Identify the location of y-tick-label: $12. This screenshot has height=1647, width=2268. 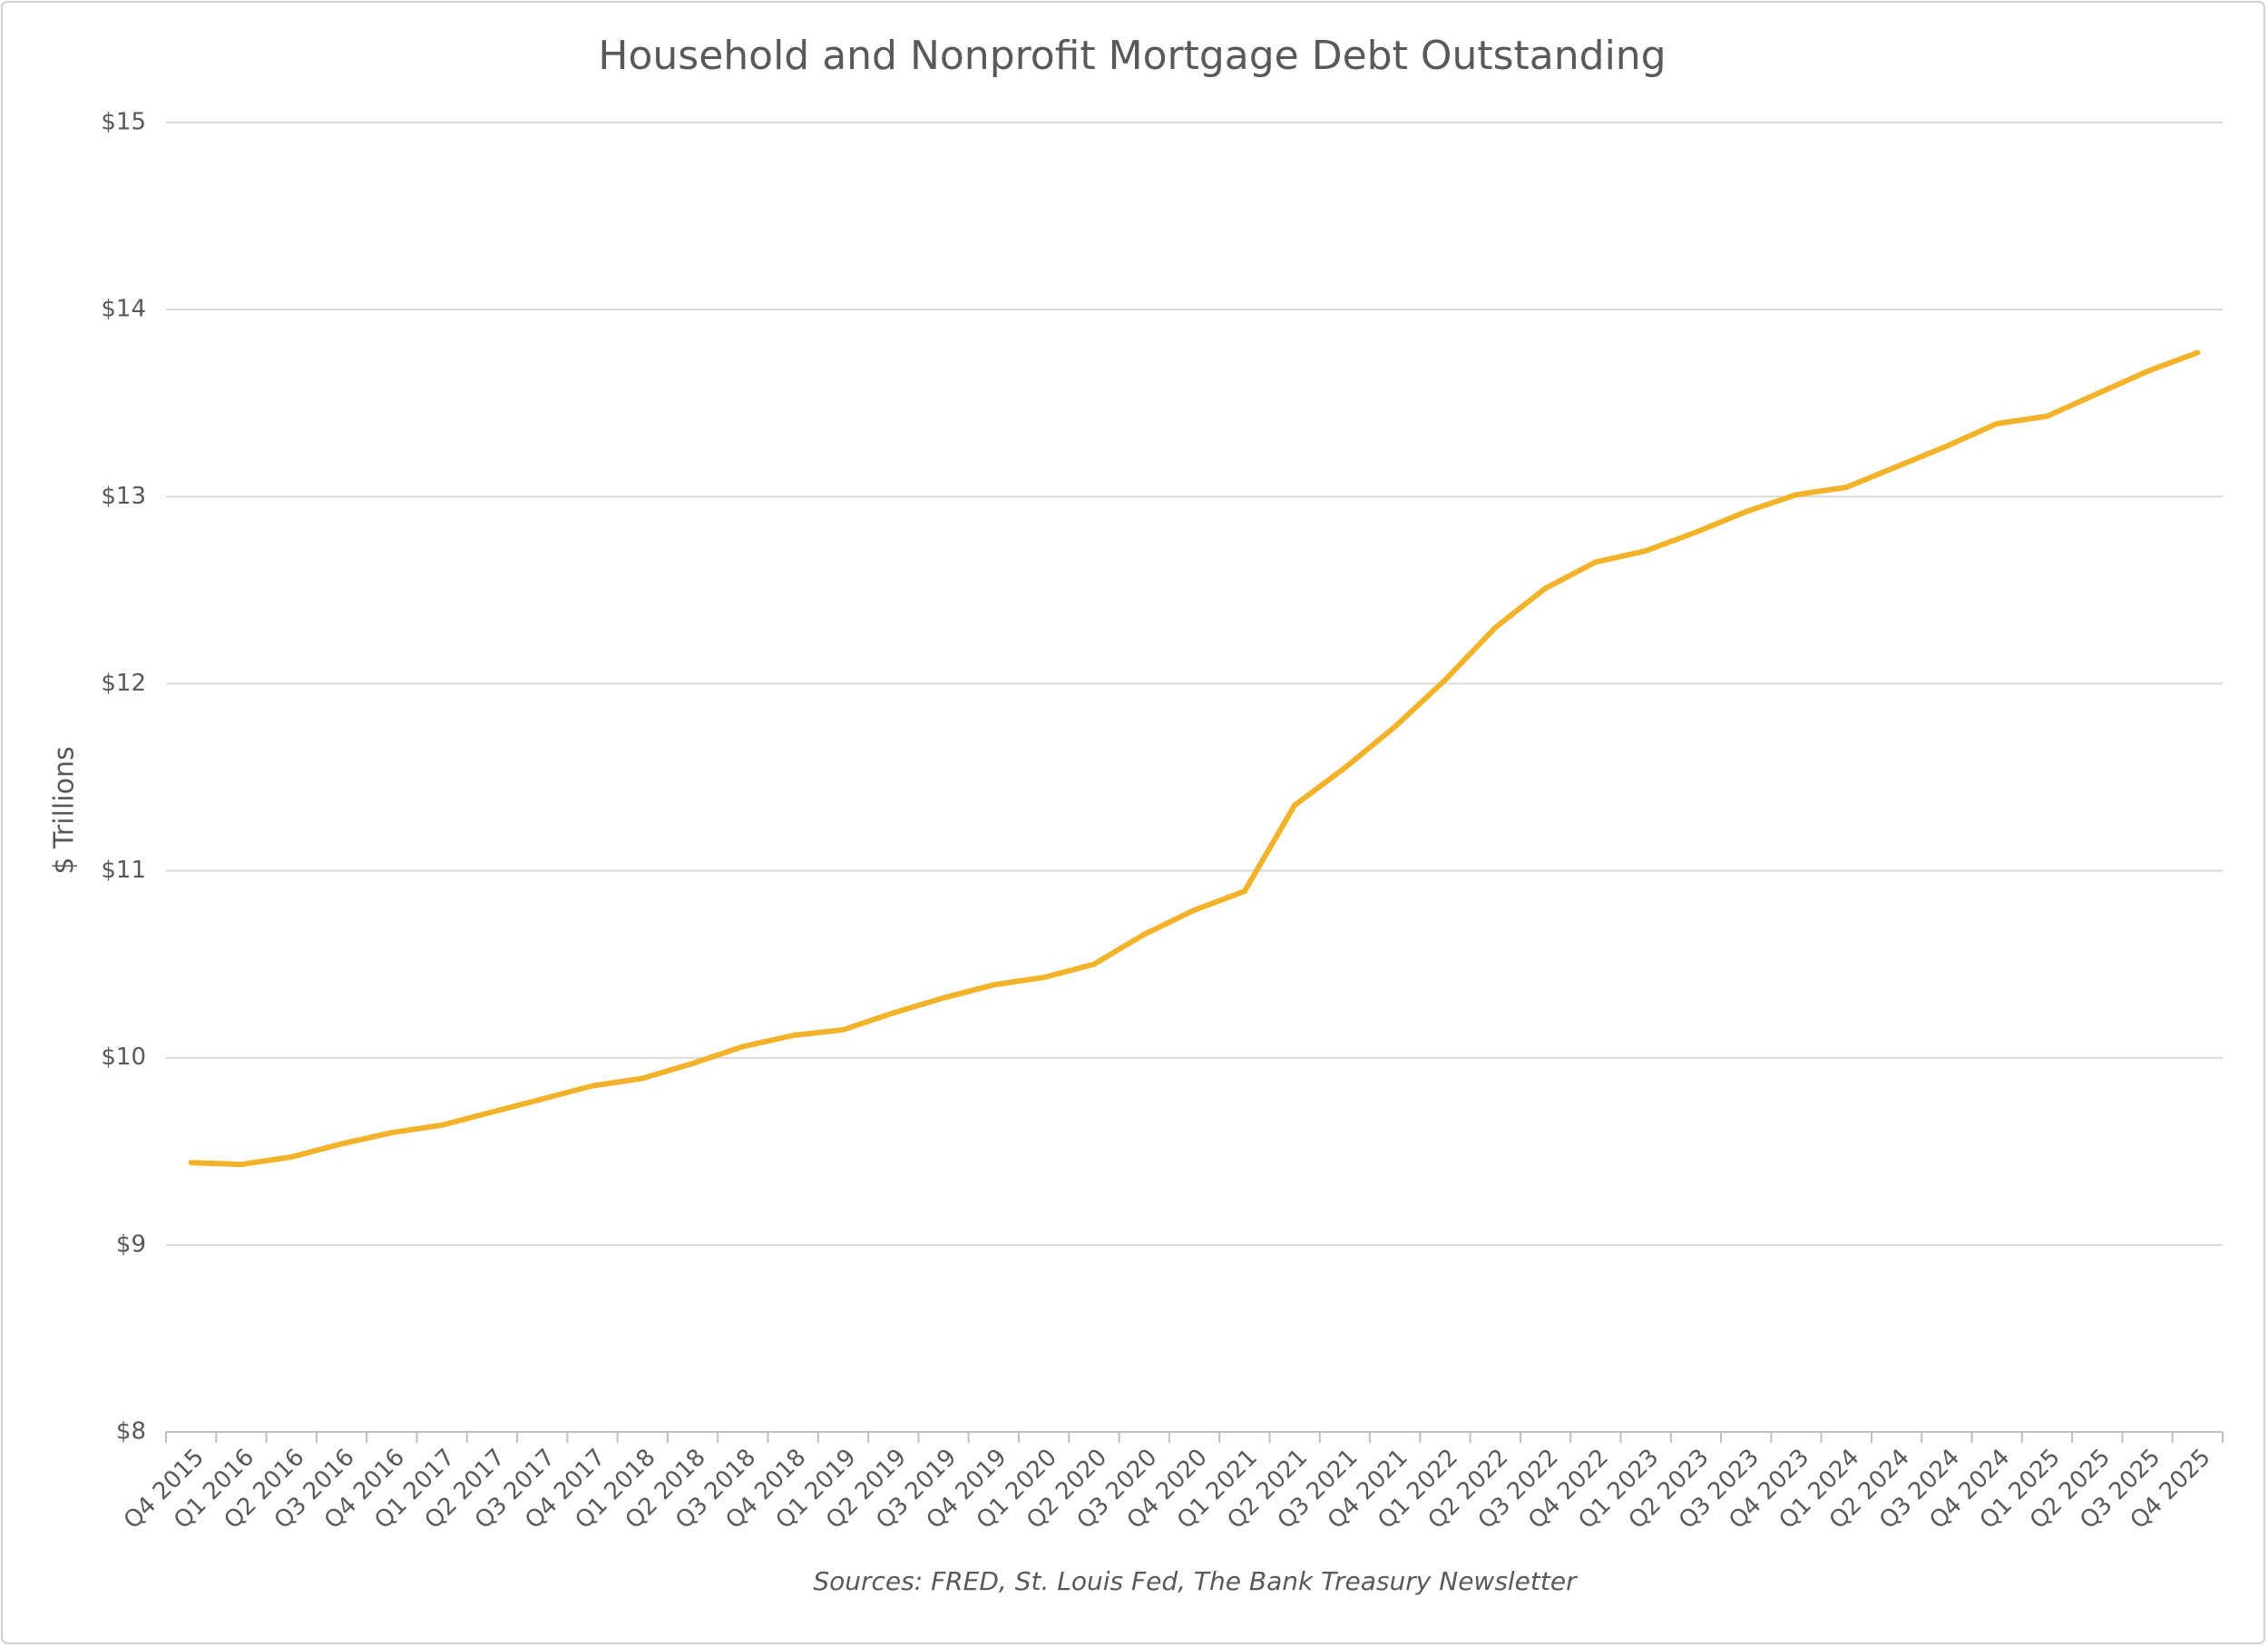
(123, 683).